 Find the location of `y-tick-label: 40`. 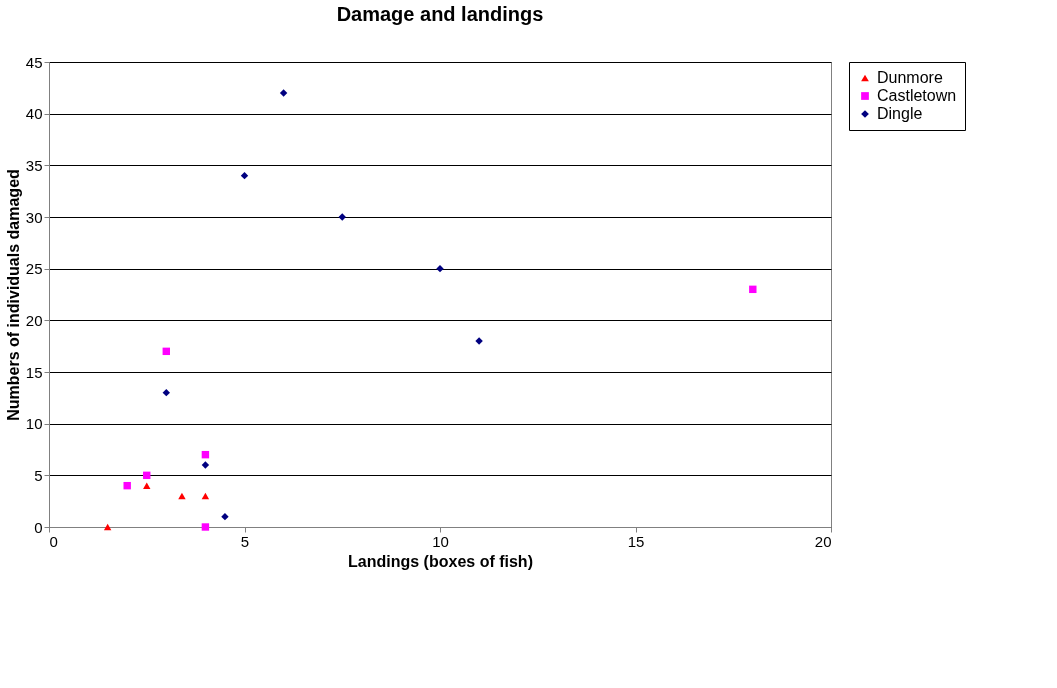

y-tick-label: 40 is located at coordinates (34, 114).